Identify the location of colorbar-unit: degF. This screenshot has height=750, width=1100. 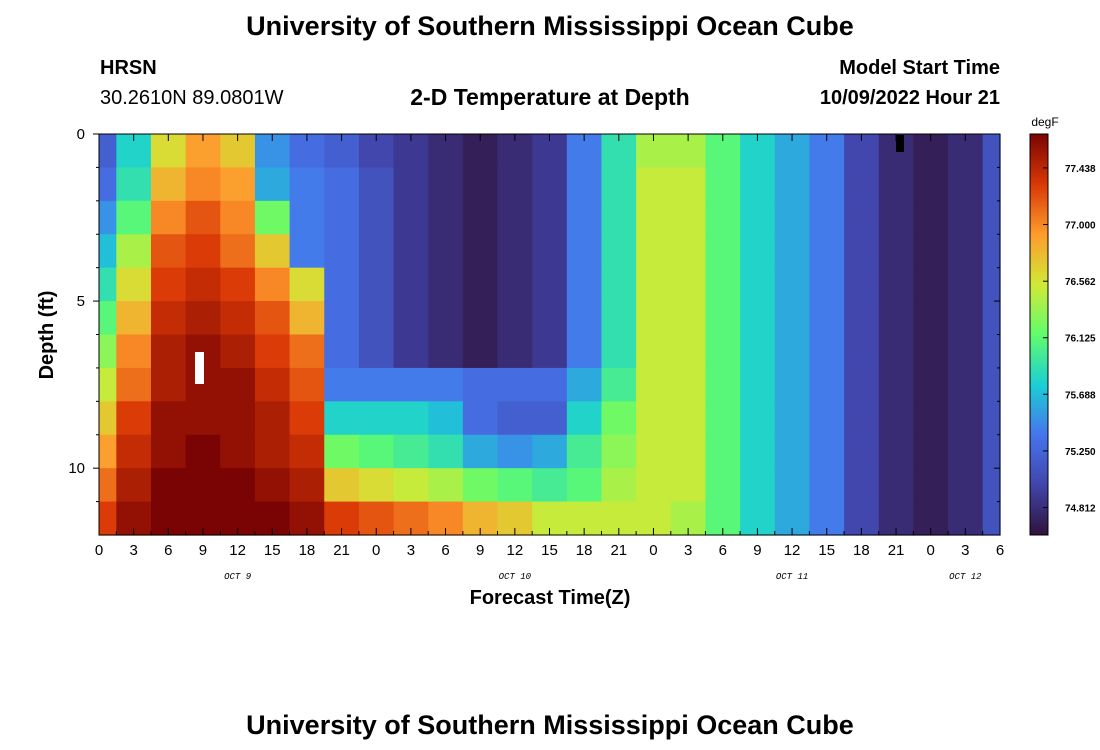
(1044, 122).